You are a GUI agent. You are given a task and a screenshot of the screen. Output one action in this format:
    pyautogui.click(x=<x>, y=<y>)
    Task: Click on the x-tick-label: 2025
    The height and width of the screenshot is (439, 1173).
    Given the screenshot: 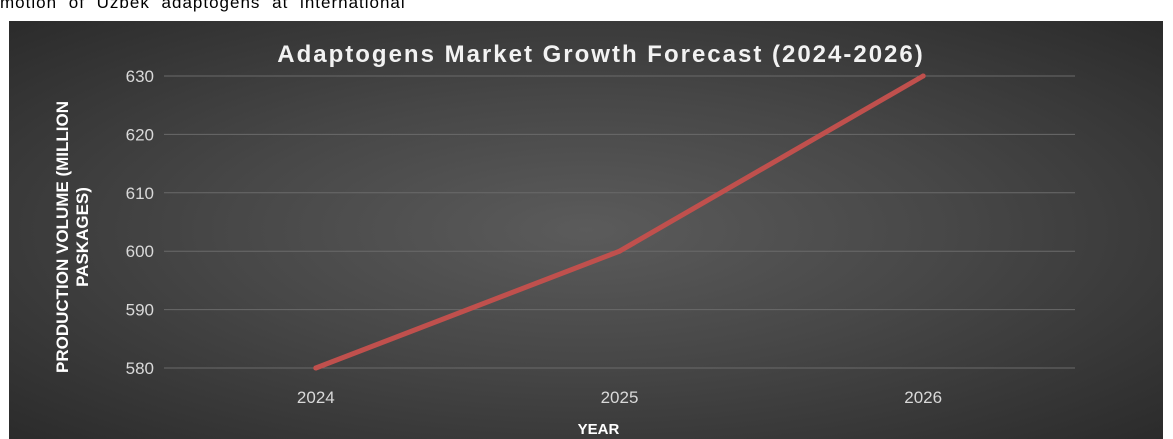 What is the action you would take?
    pyautogui.click(x=620, y=397)
    